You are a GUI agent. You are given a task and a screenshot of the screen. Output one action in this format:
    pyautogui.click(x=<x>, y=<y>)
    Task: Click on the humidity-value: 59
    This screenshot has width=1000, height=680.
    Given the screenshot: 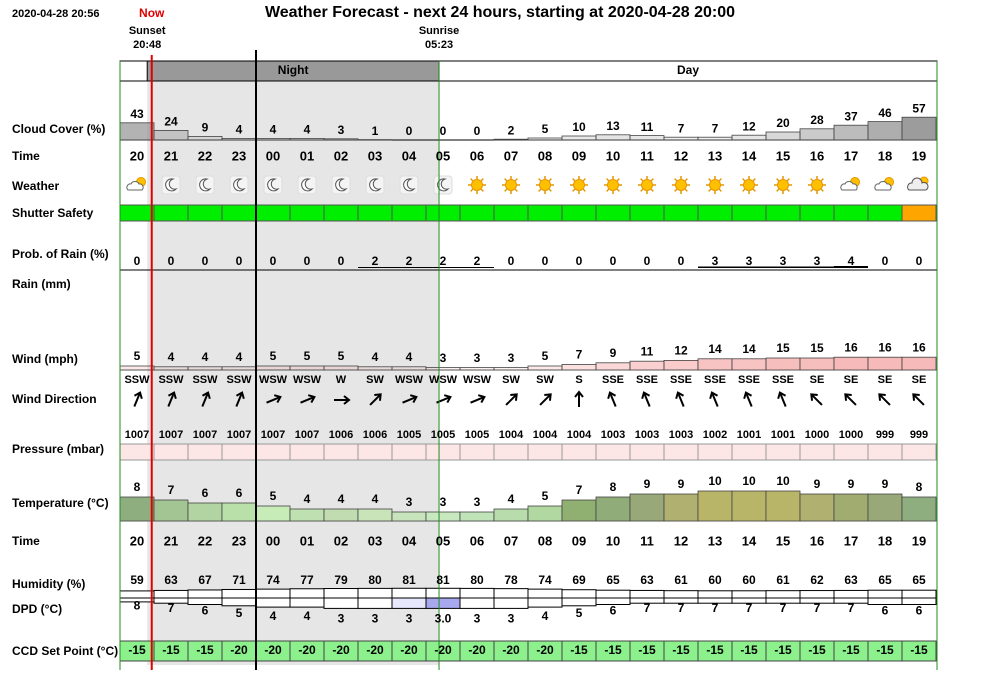 What is the action you would take?
    pyautogui.click(x=137, y=580)
    